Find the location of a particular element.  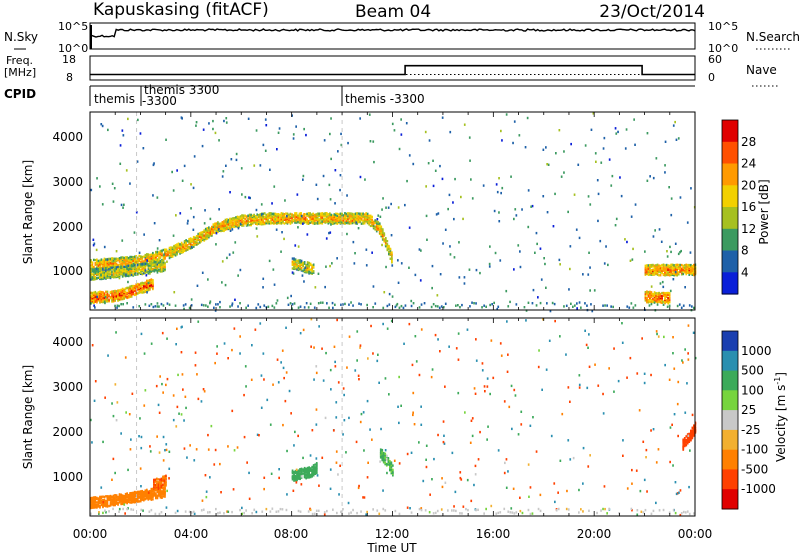

beam-title: Beam 04 is located at coordinates (393, 12).